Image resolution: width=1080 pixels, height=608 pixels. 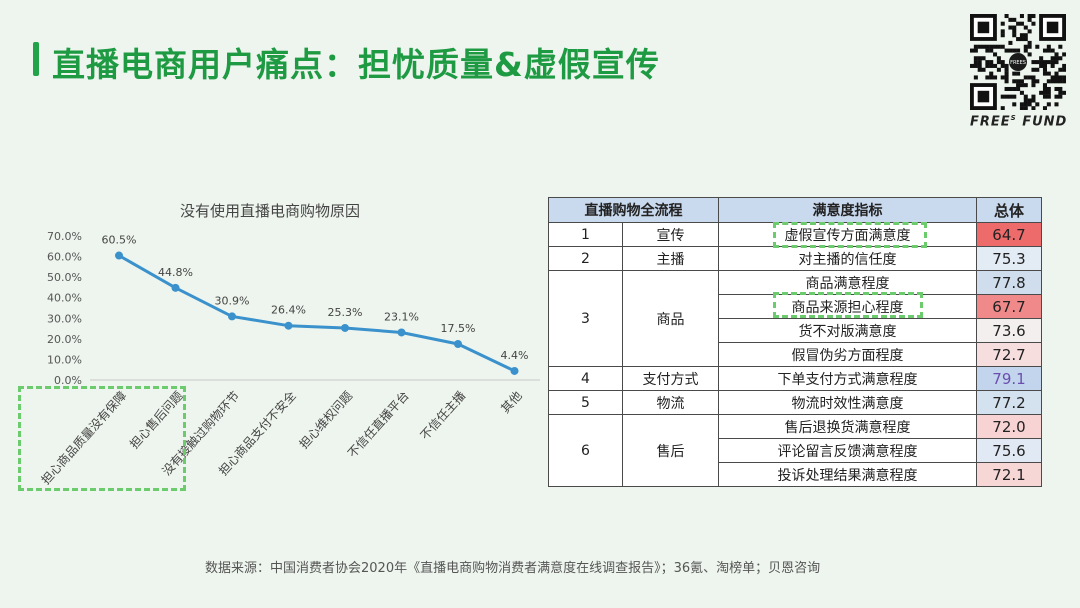 What do you see at coordinates (1009, 234) in the screenshot?
I see `score-cell: 64.7` at bounding box center [1009, 234].